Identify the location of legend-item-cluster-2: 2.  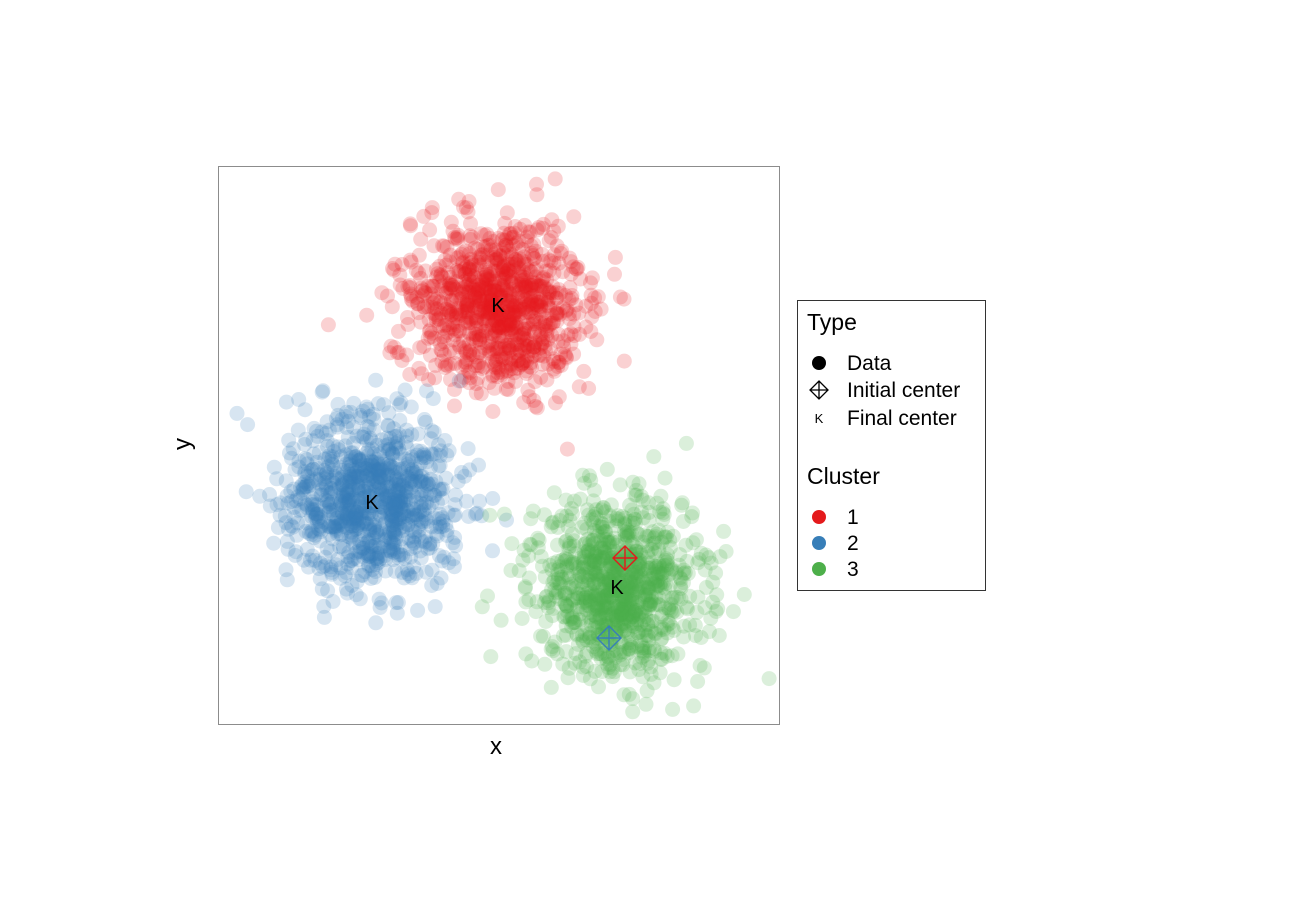
(833, 543).